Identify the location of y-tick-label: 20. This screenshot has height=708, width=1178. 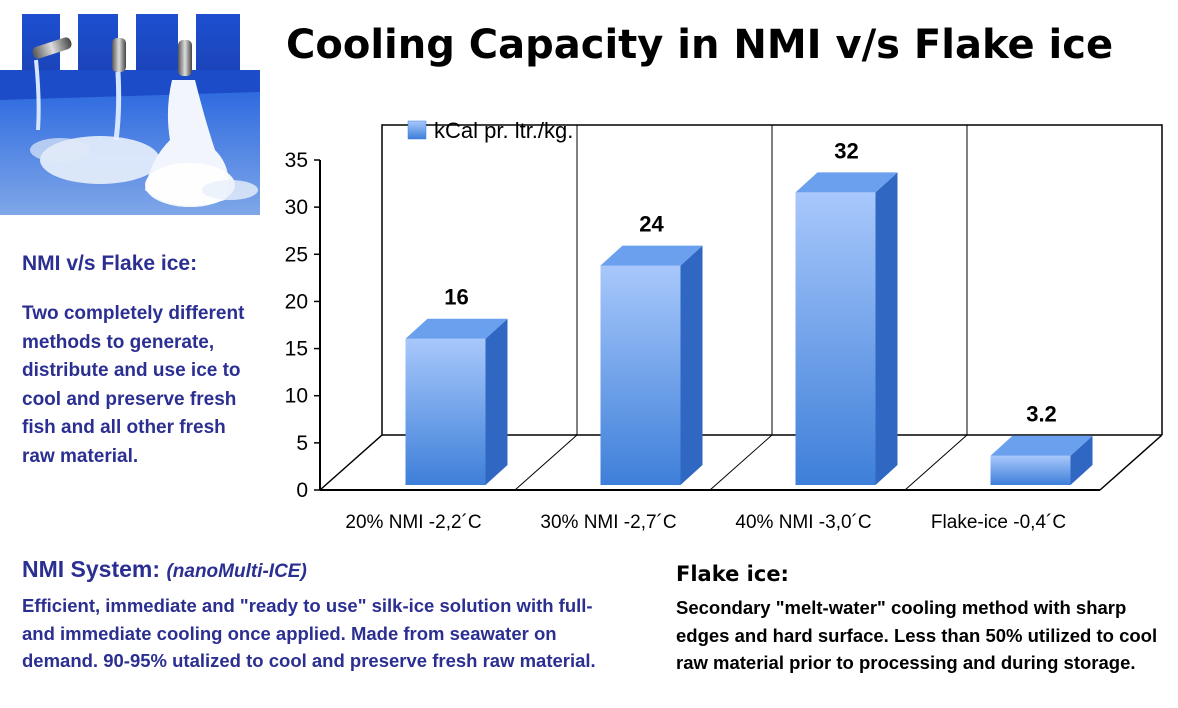
(296, 301).